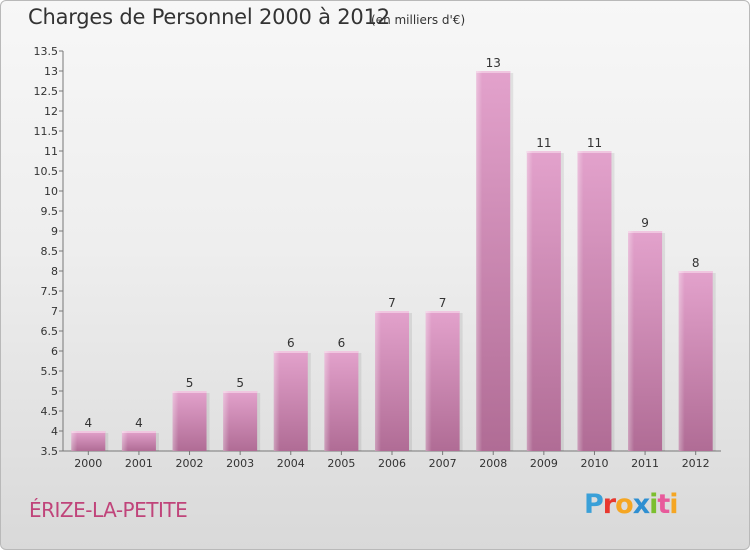 The width and height of the screenshot is (750, 550). I want to click on x-tick-label: 2009, so click(544, 463).